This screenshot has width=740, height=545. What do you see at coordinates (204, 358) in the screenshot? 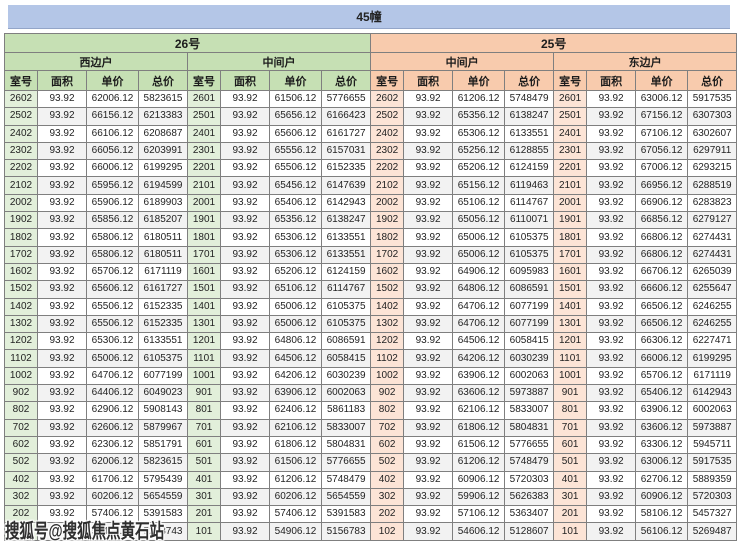
I see `room-number-cell: 1101` at bounding box center [204, 358].